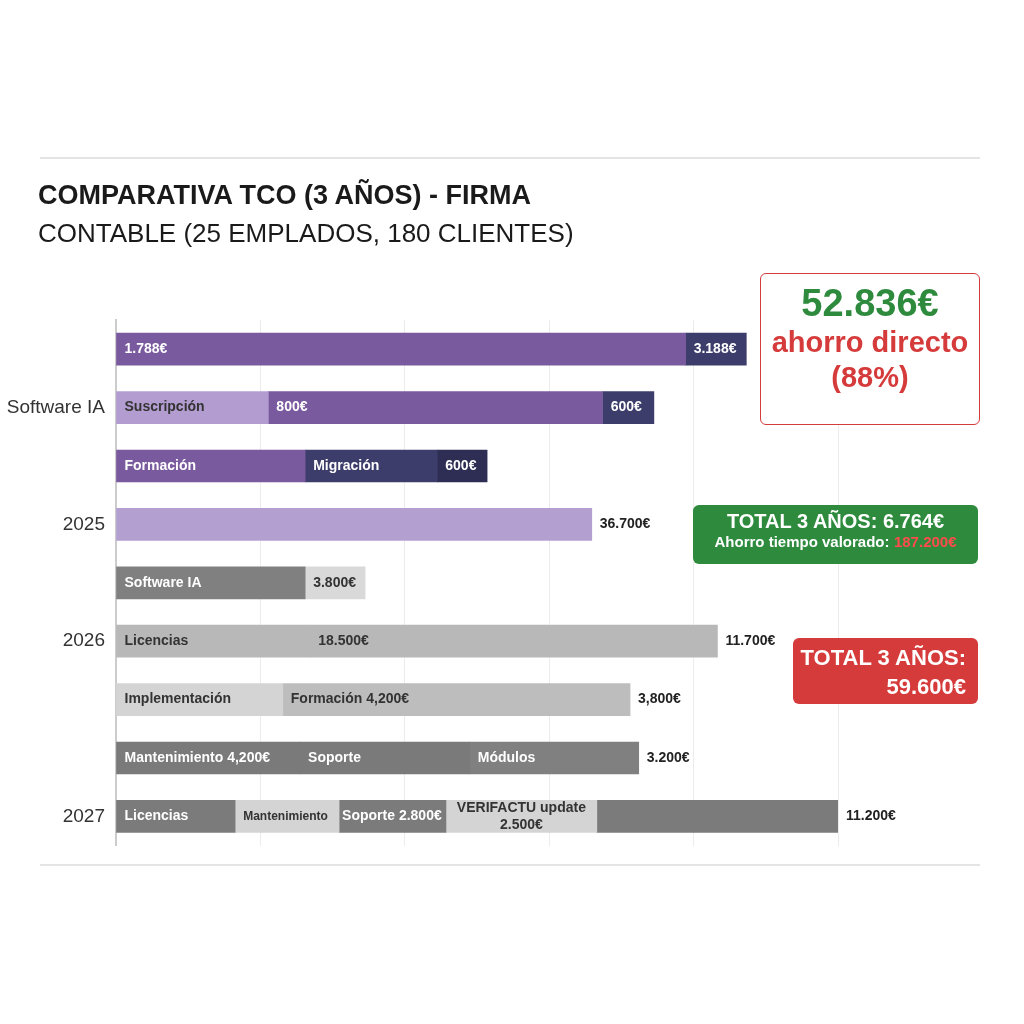 Image resolution: width=1024 pixels, height=1024 pixels. I want to click on annotation: Implementación, so click(178, 698).